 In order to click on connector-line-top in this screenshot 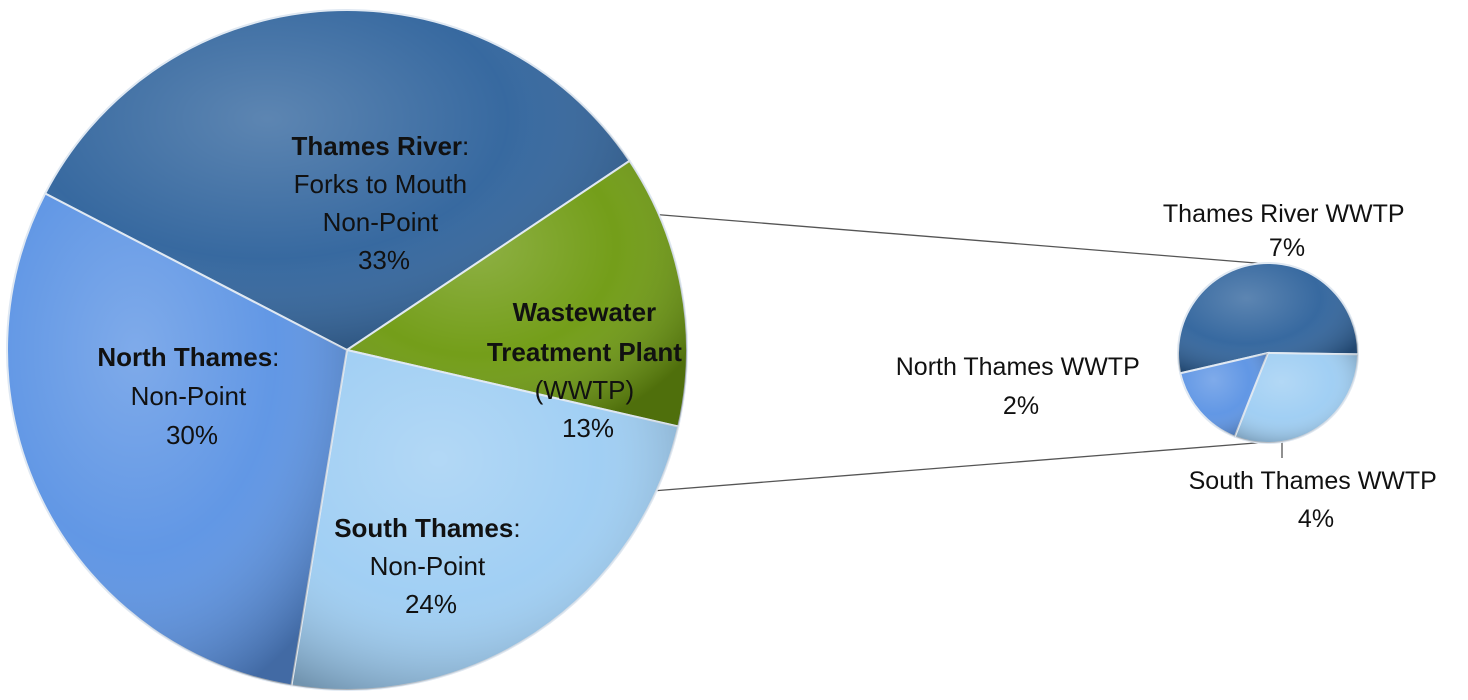, I will do `click(959, 239)`.